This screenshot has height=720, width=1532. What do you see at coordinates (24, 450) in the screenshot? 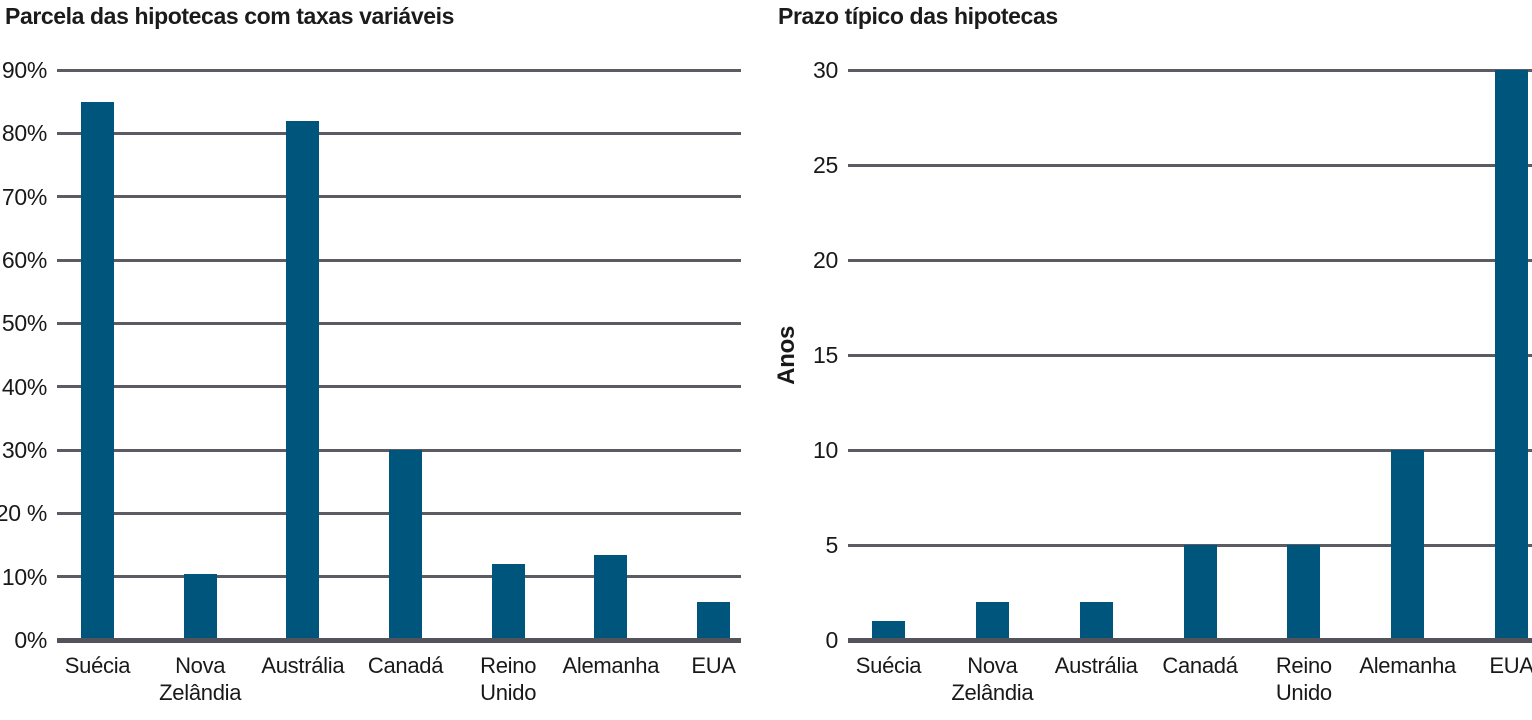
I see `y-tick-label: 30%` at bounding box center [24, 450].